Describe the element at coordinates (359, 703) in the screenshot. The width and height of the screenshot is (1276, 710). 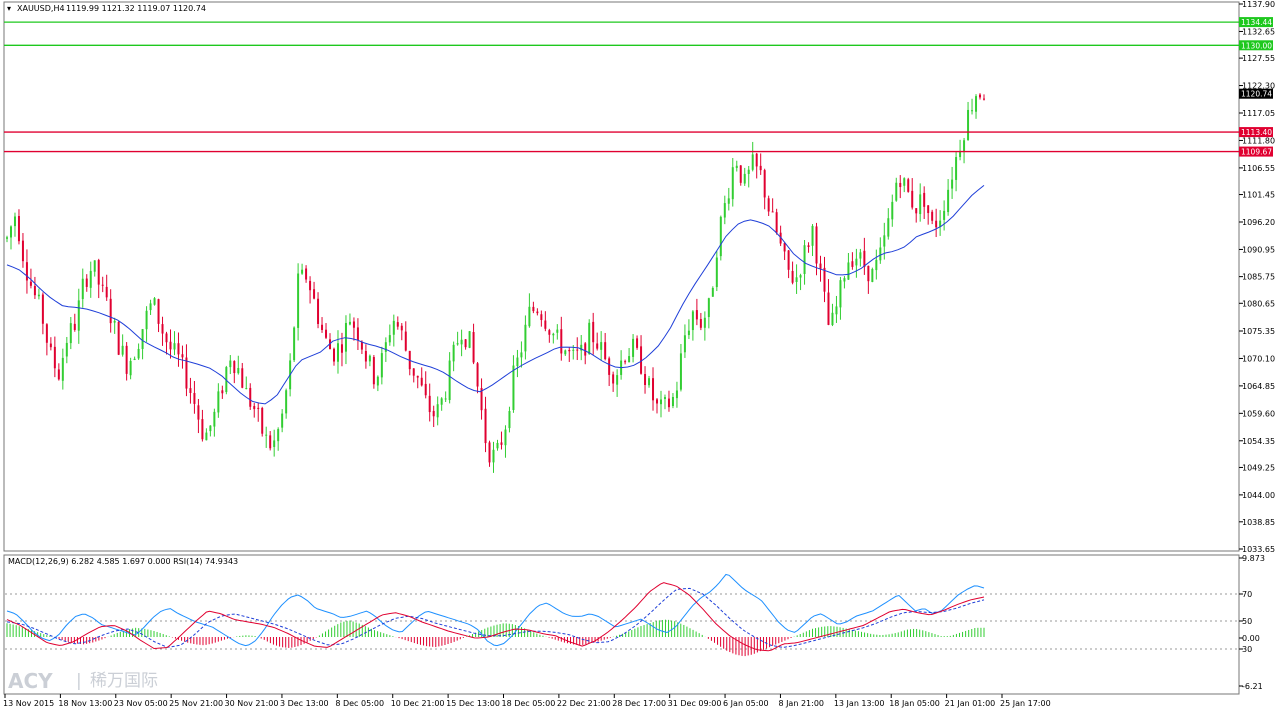
I see `time-tick-label: 8 Dec 05:00` at that location.